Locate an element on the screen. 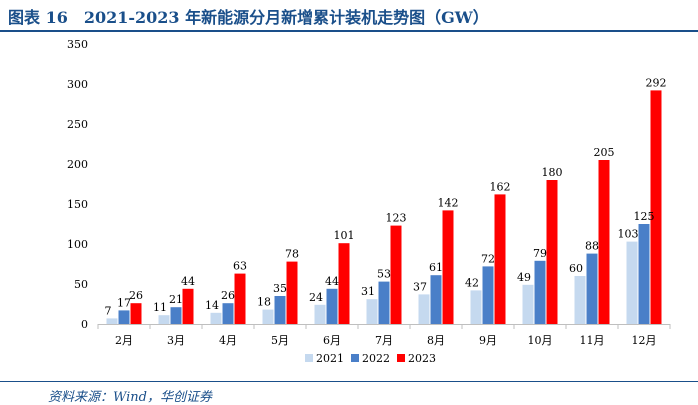 The image size is (698, 405). source-note: 资料来源：Wind，华创证券 is located at coordinates (130, 397).